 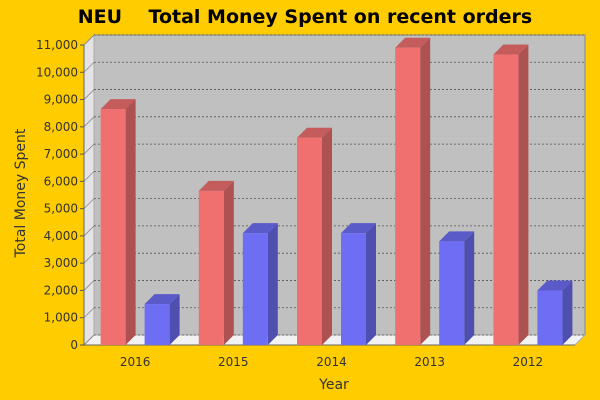 What do you see at coordinates (61, 154) in the screenshot?
I see `y-tick-label: 7,000` at bounding box center [61, 154].